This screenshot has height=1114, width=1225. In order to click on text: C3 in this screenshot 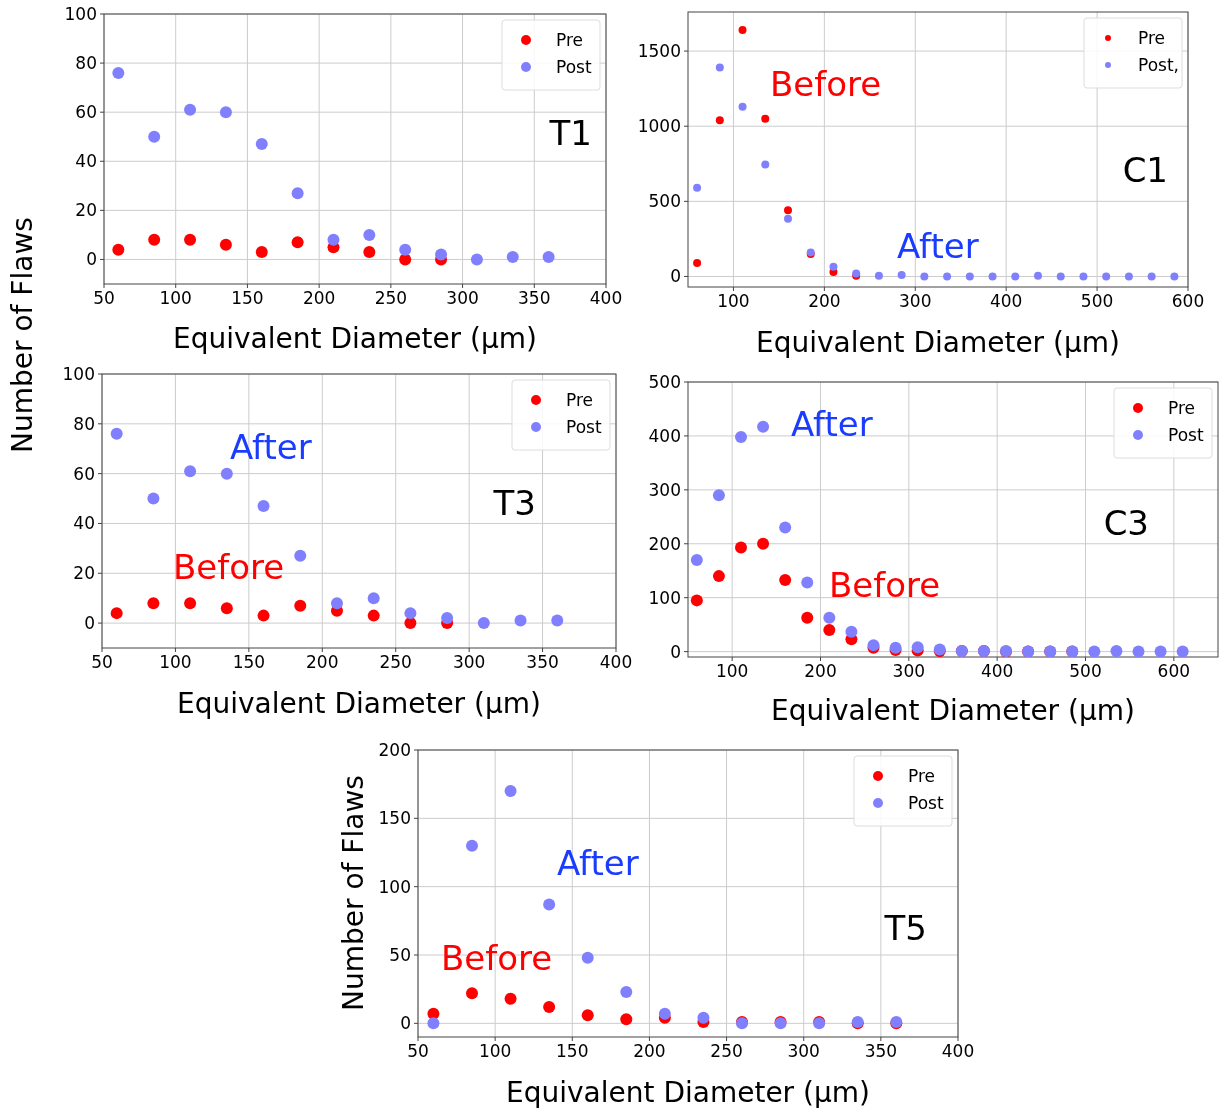, I will do `click(1126, 523)`.